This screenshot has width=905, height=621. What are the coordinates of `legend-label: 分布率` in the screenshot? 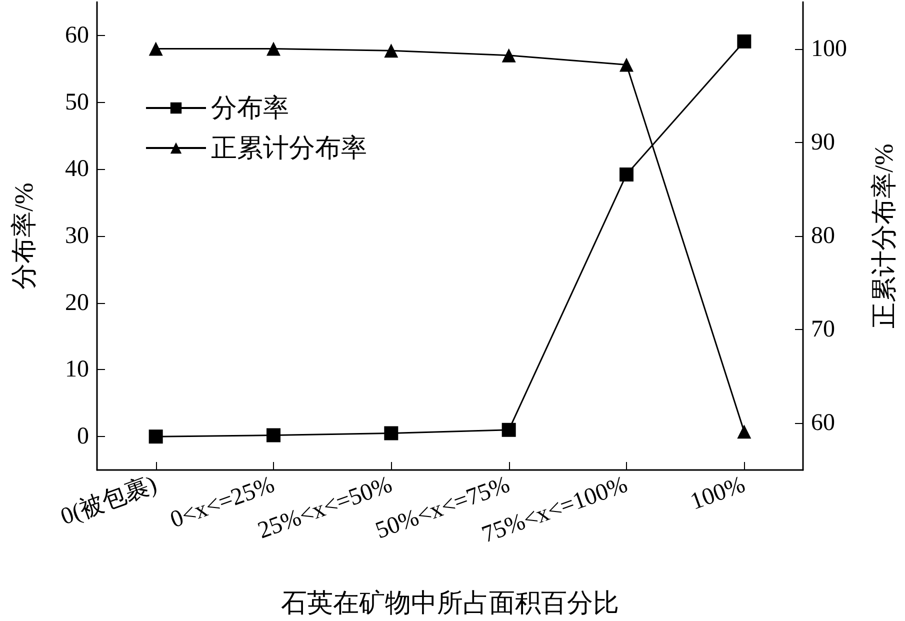 It's located at (250, 108).